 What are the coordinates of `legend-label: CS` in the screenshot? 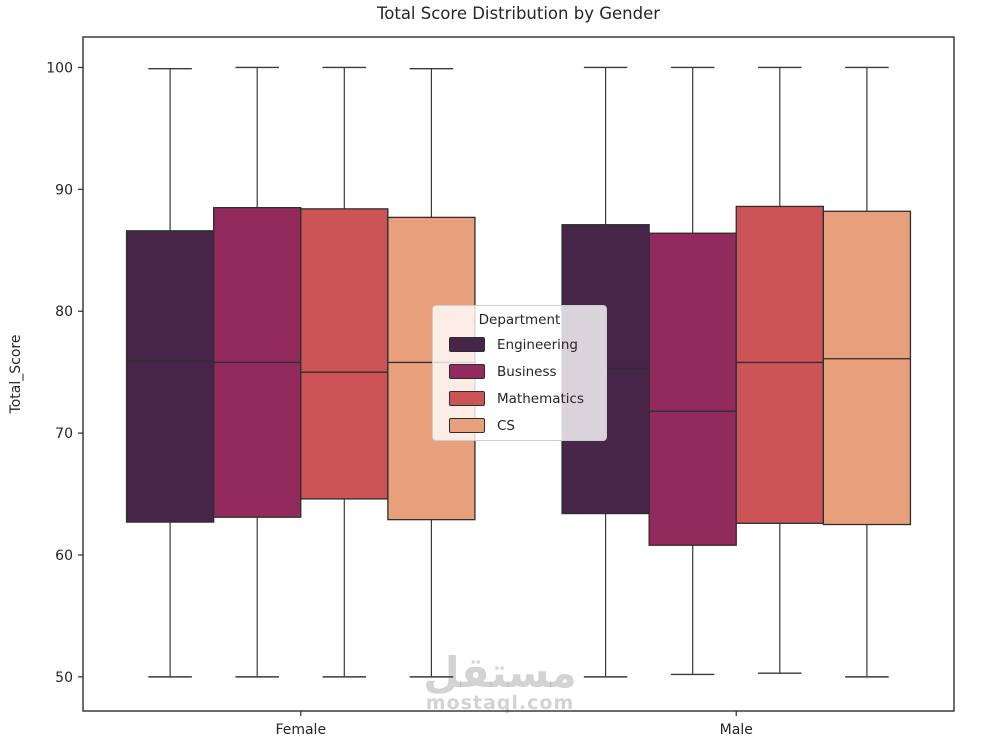 It's located at (506, 425).